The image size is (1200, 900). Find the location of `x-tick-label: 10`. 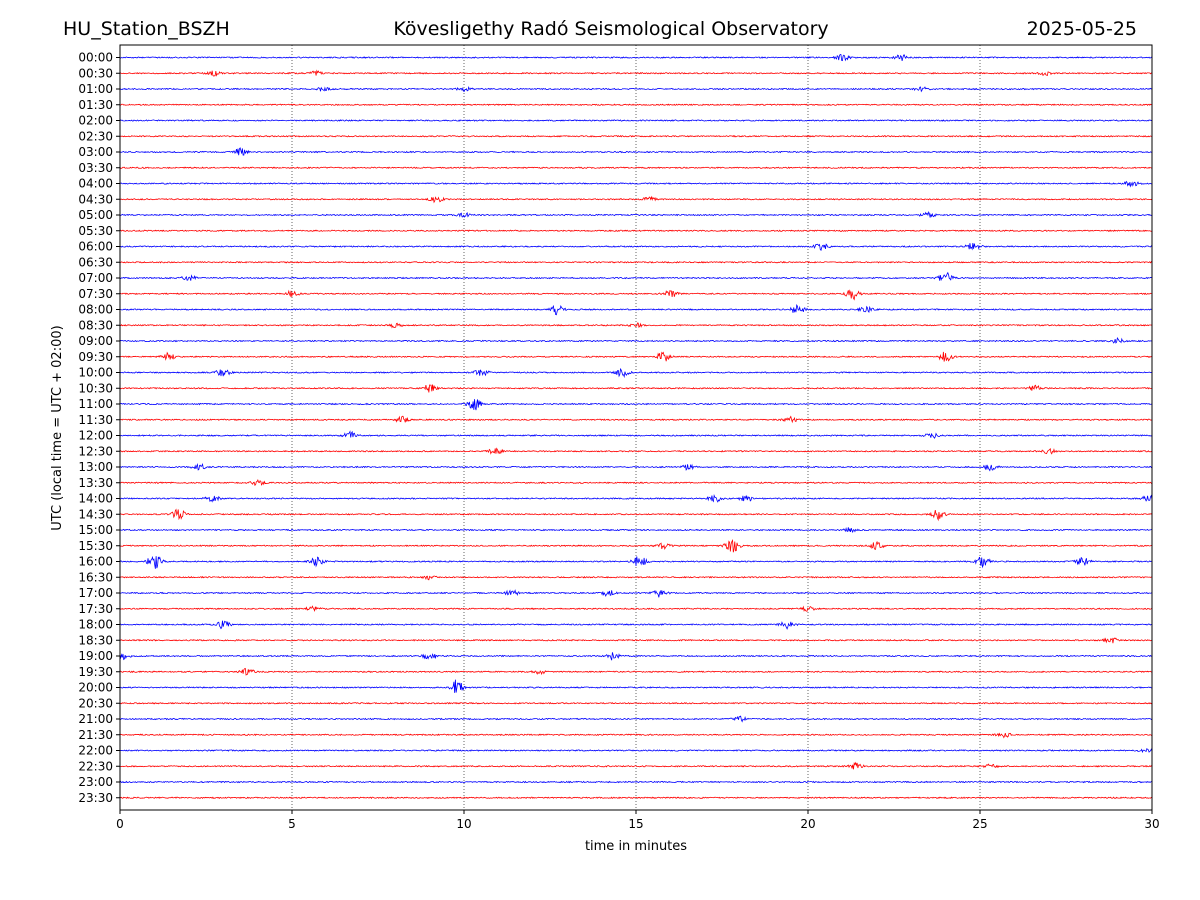

x-tick-label: 10 is located at coordinates (463, 824).